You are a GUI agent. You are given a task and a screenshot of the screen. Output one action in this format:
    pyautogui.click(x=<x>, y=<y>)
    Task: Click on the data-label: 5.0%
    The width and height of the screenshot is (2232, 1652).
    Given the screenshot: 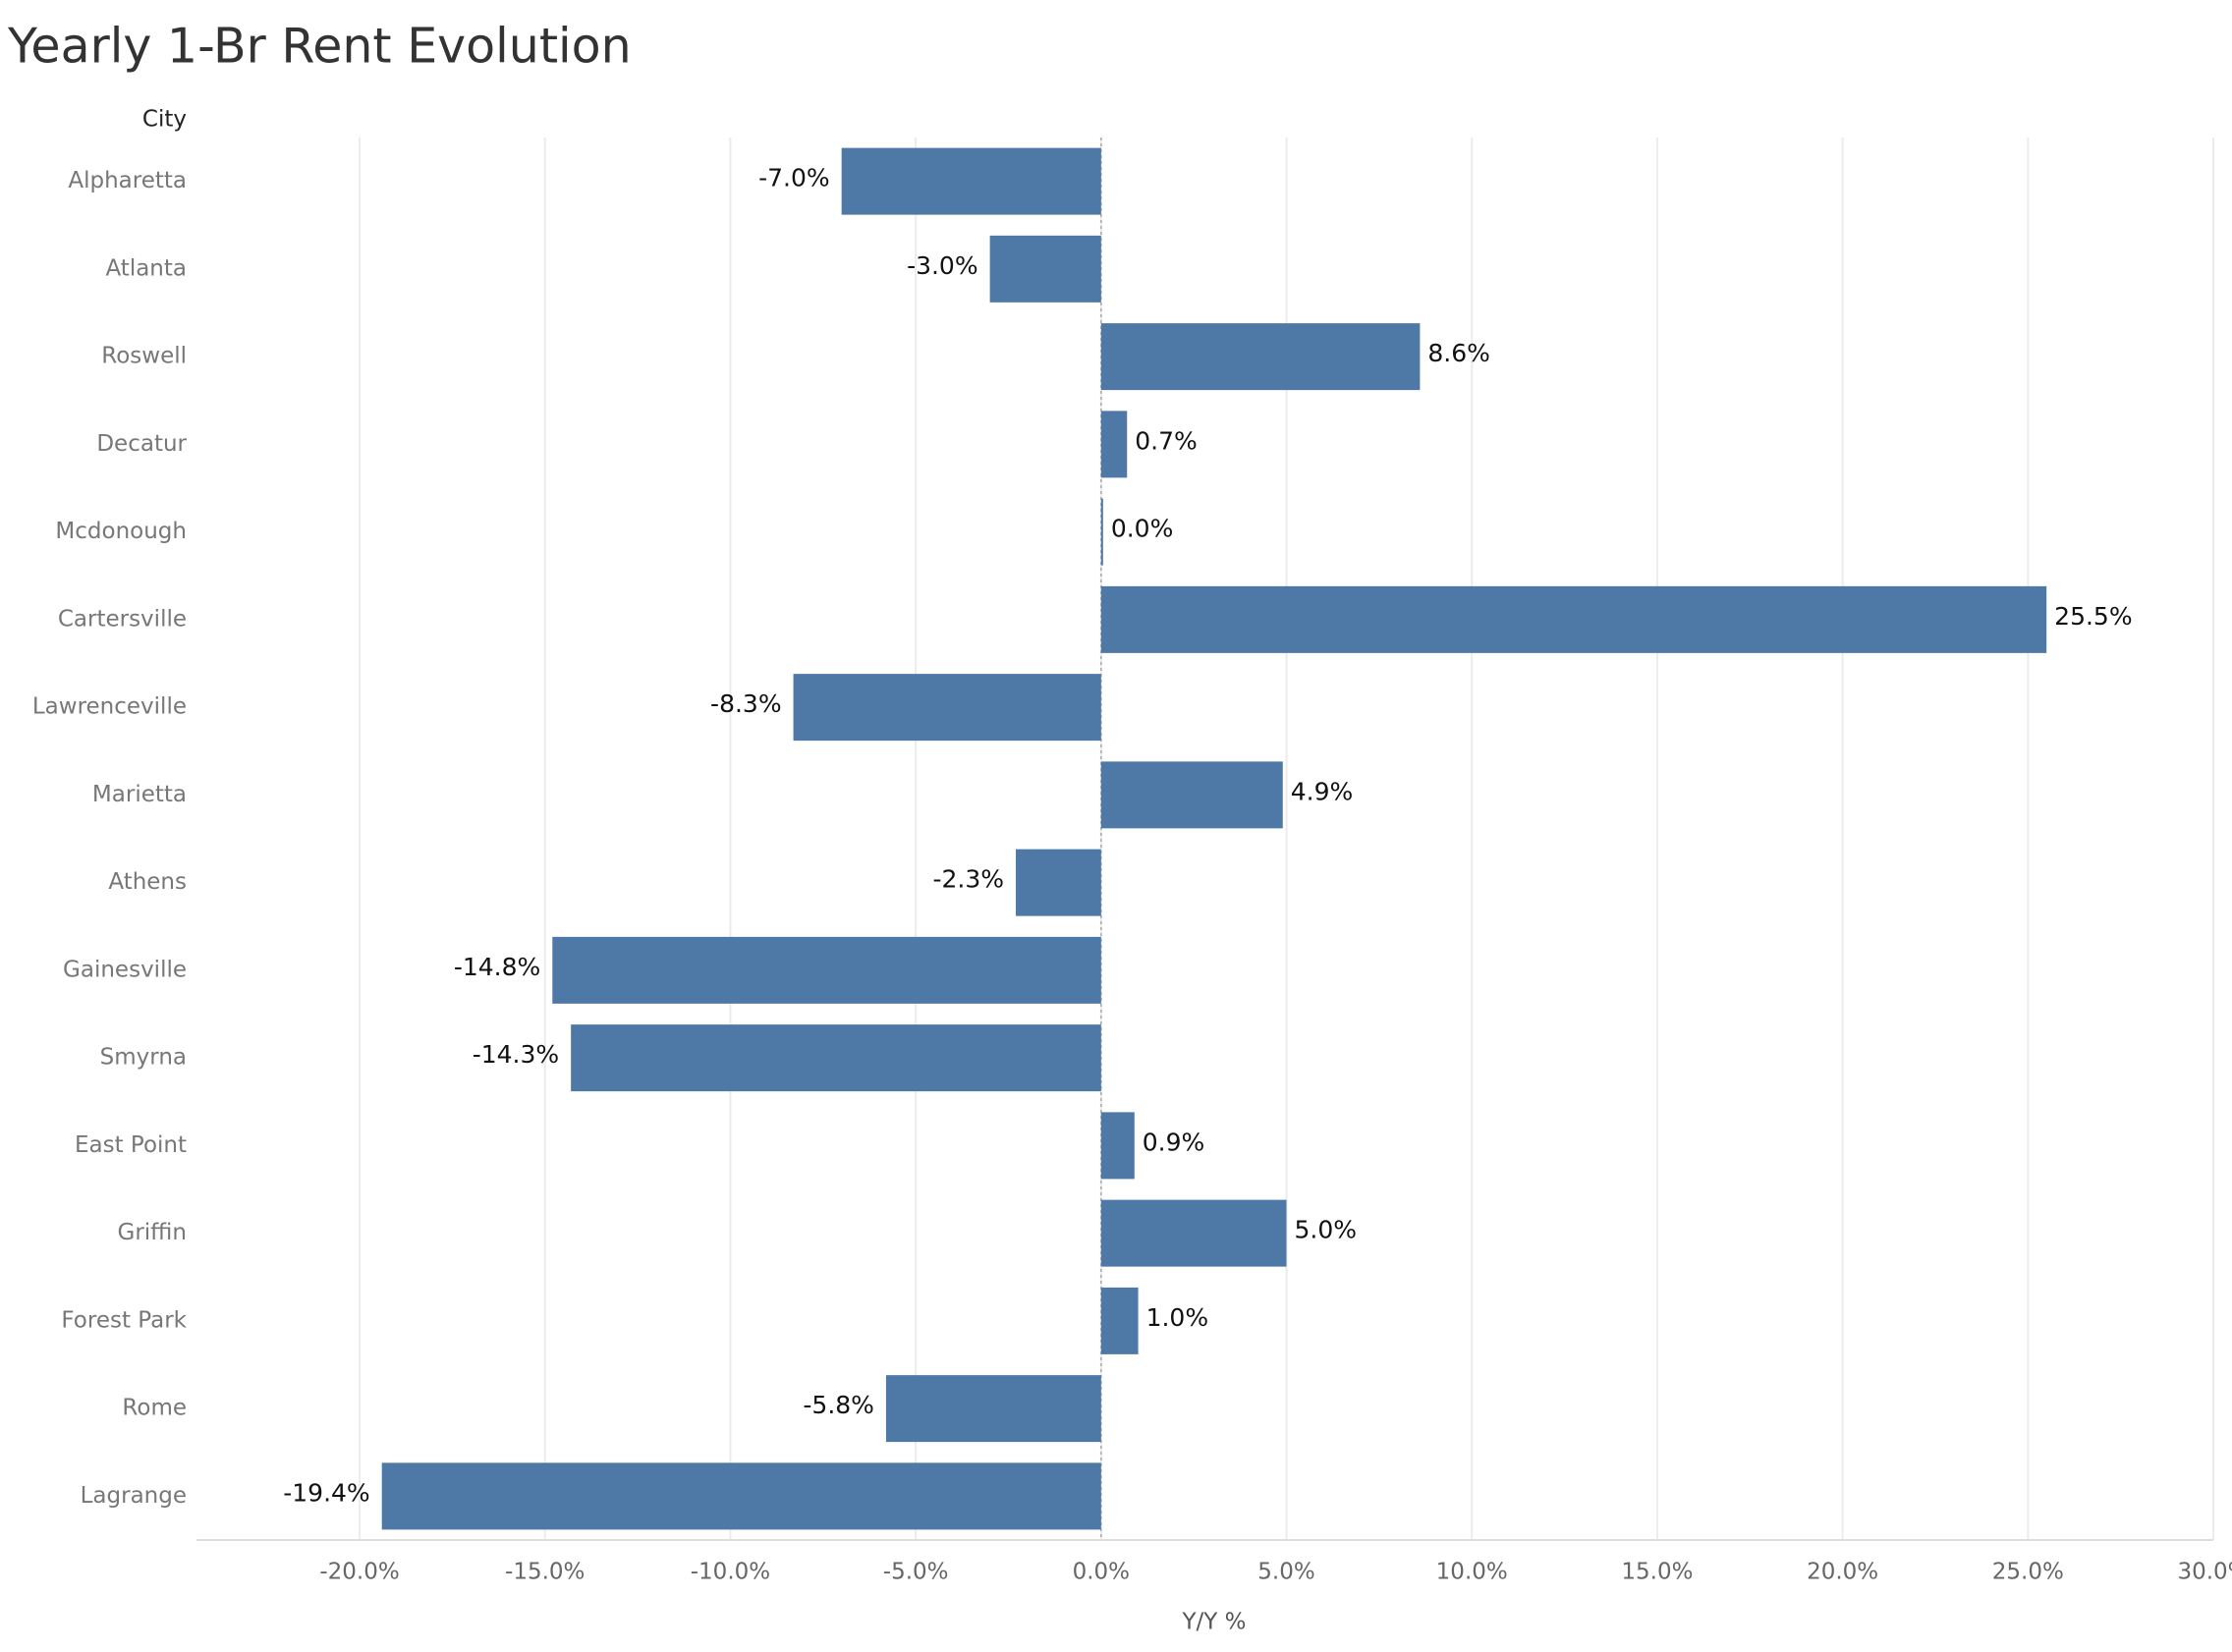 What is the action you would take?
    pyautogui.click(x=1326, y=1230)
    